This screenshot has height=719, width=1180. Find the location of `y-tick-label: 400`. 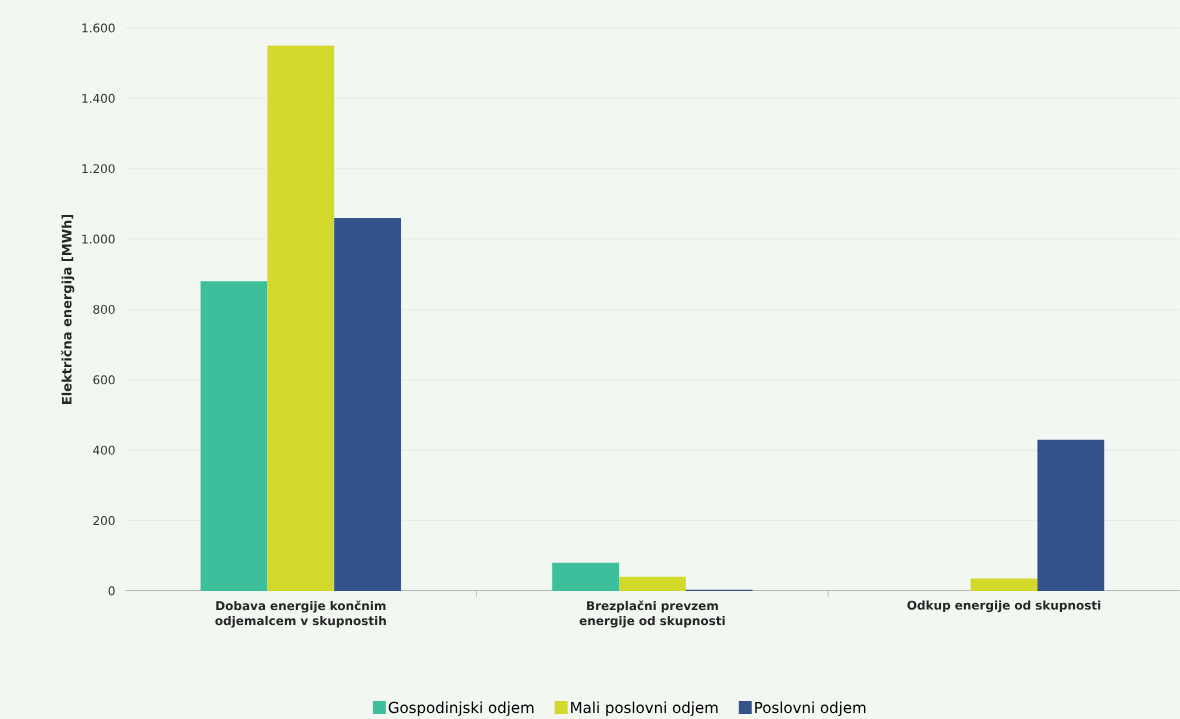

y-tick-label: 400 is located at coordinates (104, 450).